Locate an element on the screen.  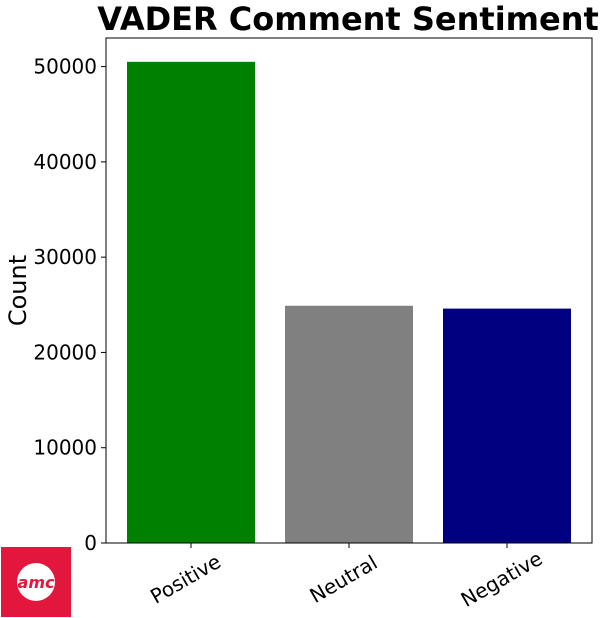
y-tick-label: 50000 is located at coordinates (65, 67).